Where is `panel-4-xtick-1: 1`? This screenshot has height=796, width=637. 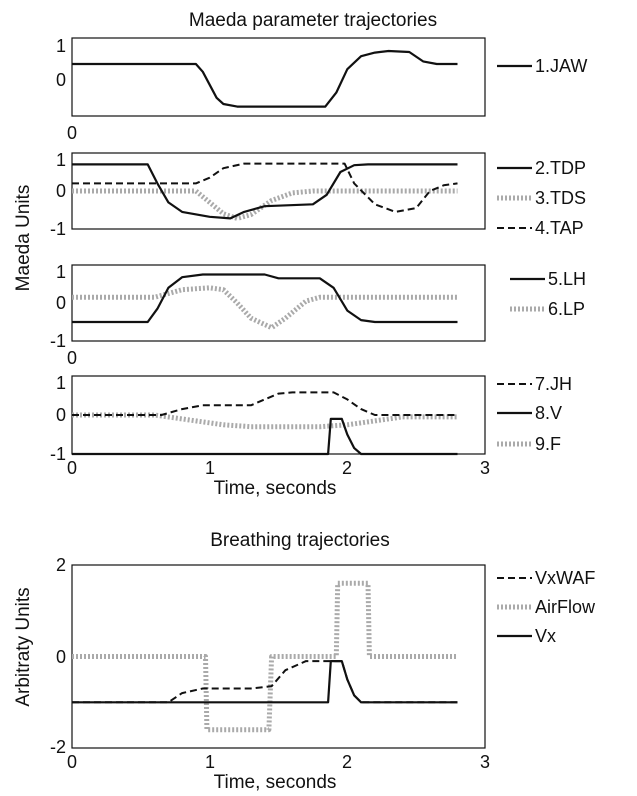
panel-4-xtick-1: 1 is located at coordinates (210, 468).